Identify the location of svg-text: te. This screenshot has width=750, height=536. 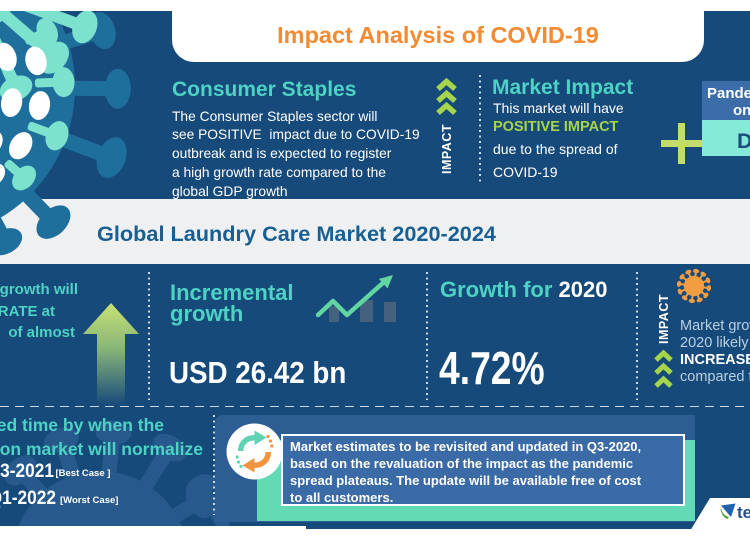
(743, 512).